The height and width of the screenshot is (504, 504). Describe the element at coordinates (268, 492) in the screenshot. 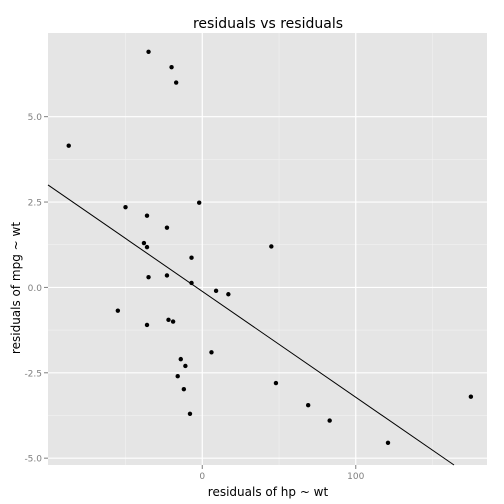

I see `x-axis-label: residuals of hp ~ wt` at that location.